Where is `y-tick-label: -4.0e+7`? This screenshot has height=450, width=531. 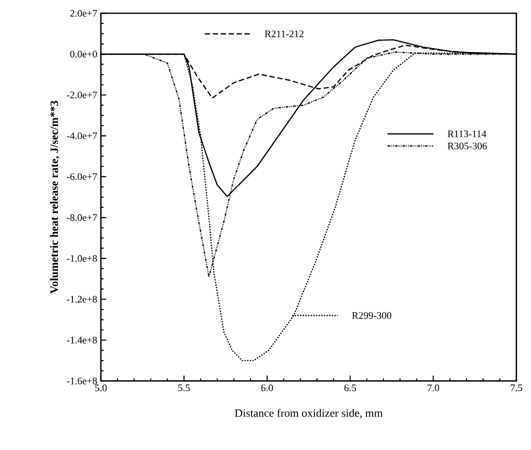 y-tick-label: -4.0e+7 is located at coordinates (82, 136).